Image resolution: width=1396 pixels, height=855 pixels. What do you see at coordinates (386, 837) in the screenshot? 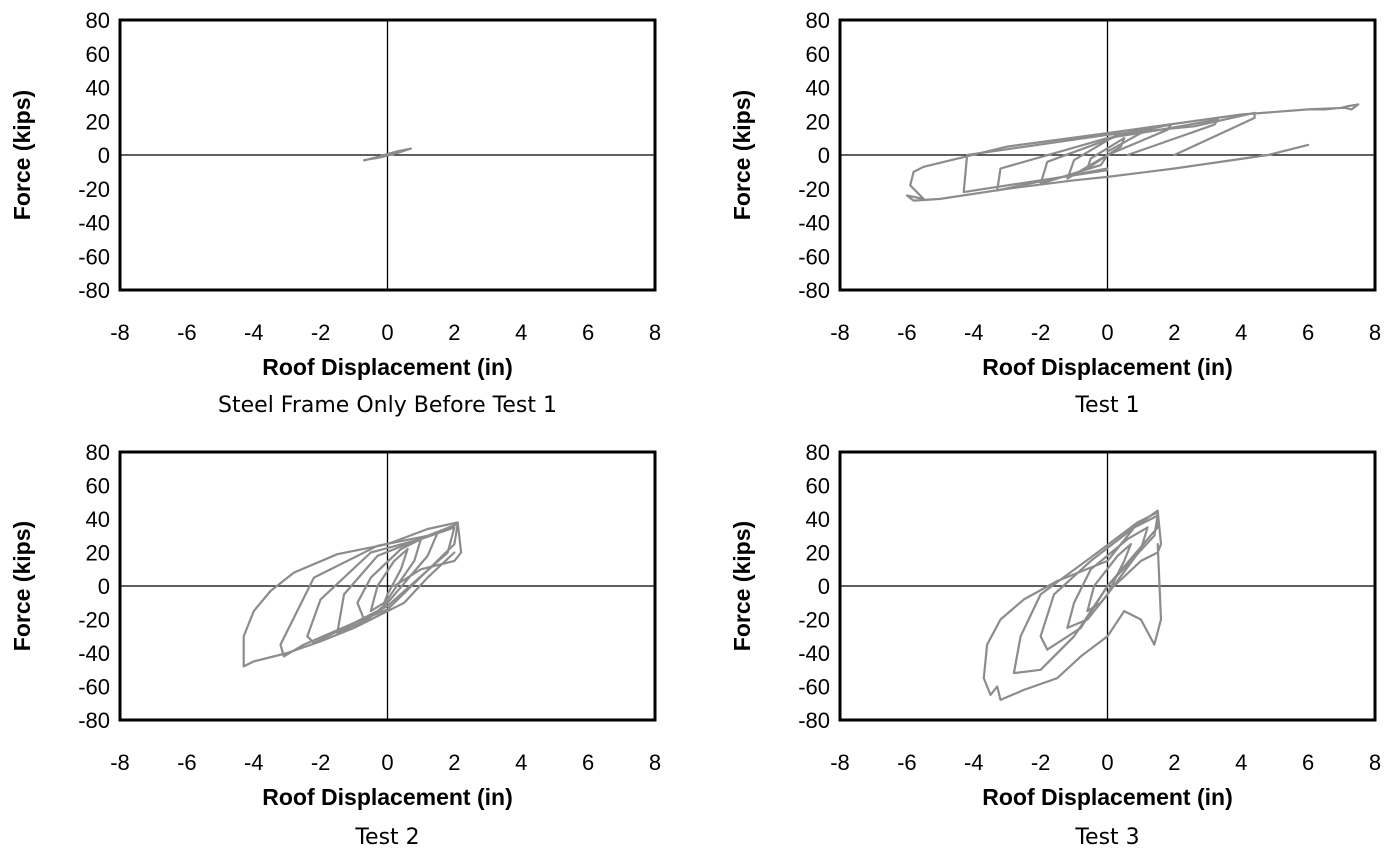
I see `chart-caption: Test 2` at bounding box center [386, 837].